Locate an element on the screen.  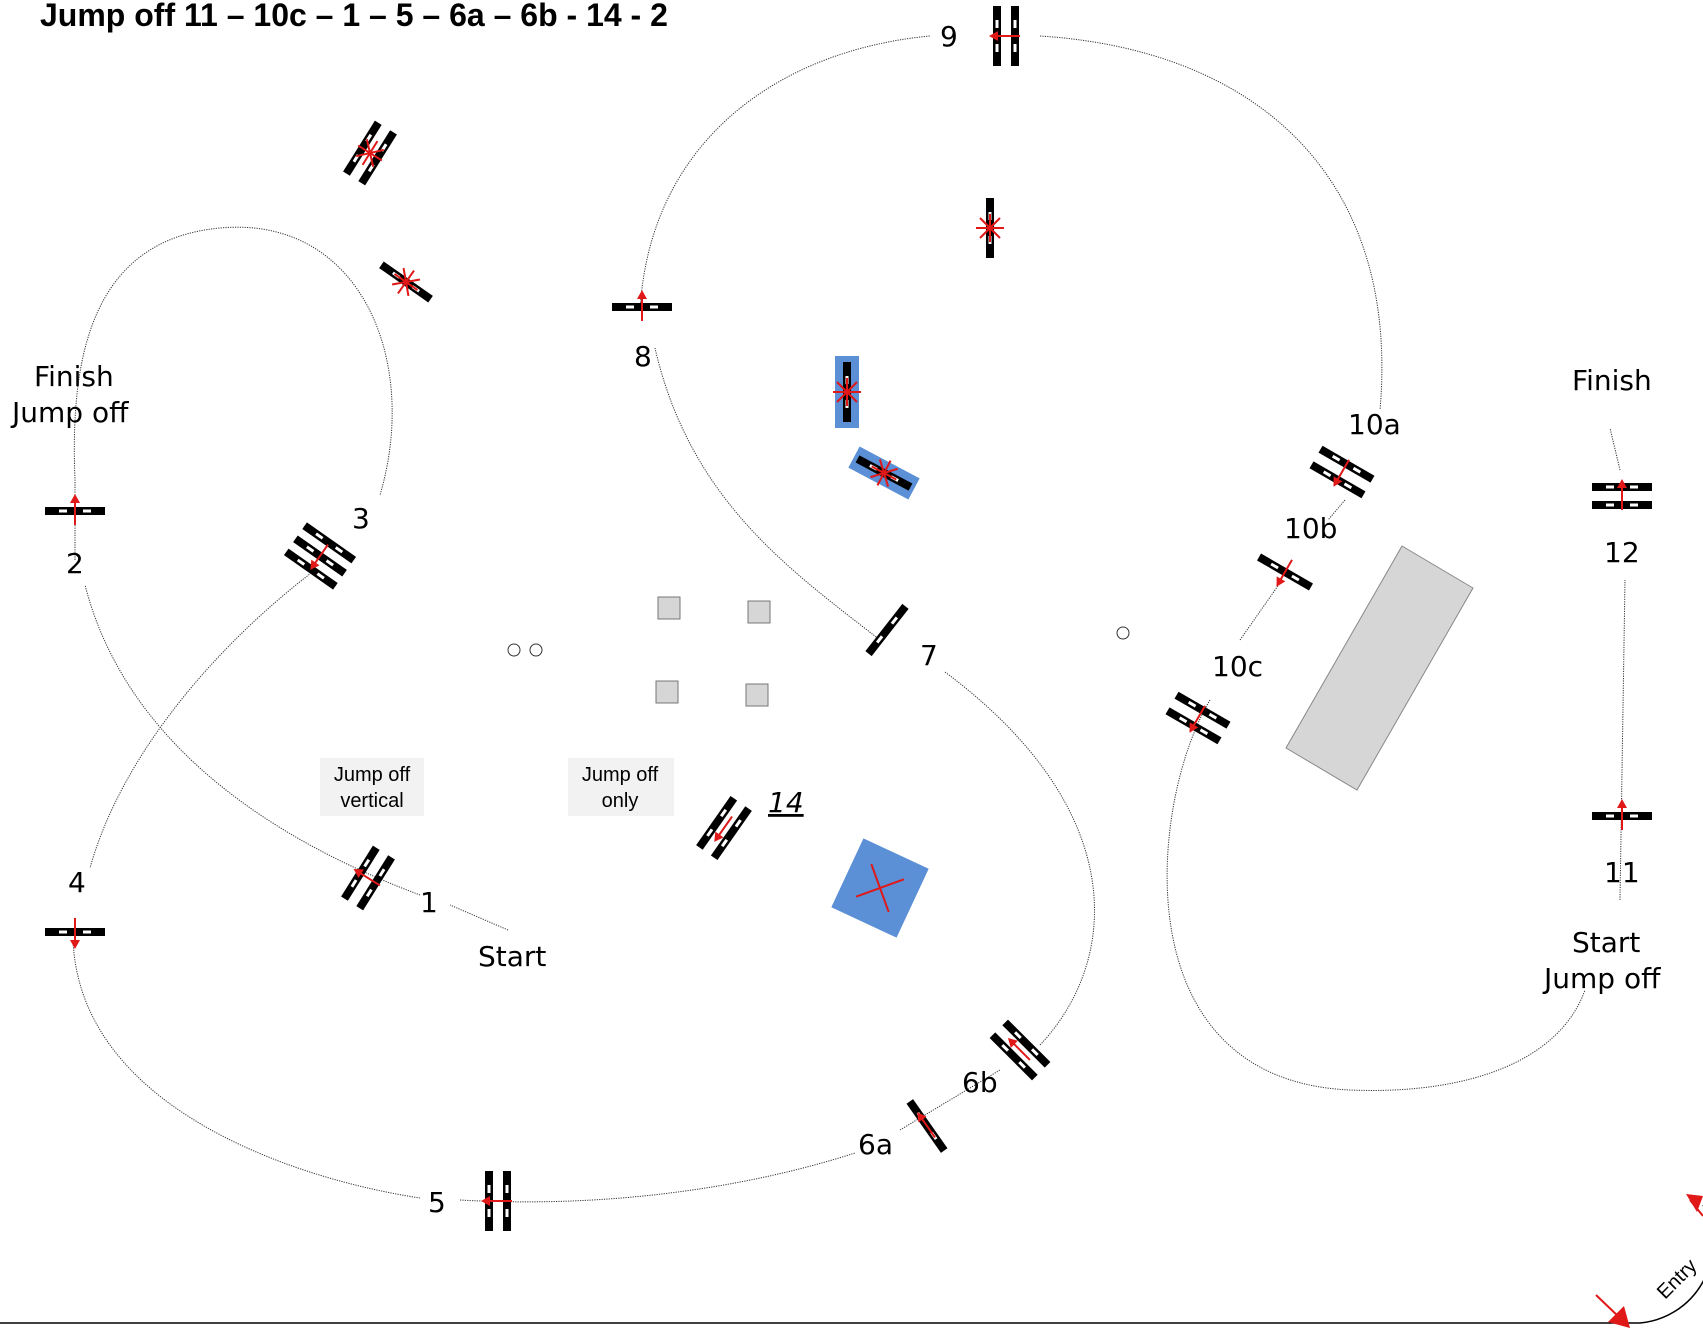
route-6a-to-6b is located at coordinates (950, 1100).